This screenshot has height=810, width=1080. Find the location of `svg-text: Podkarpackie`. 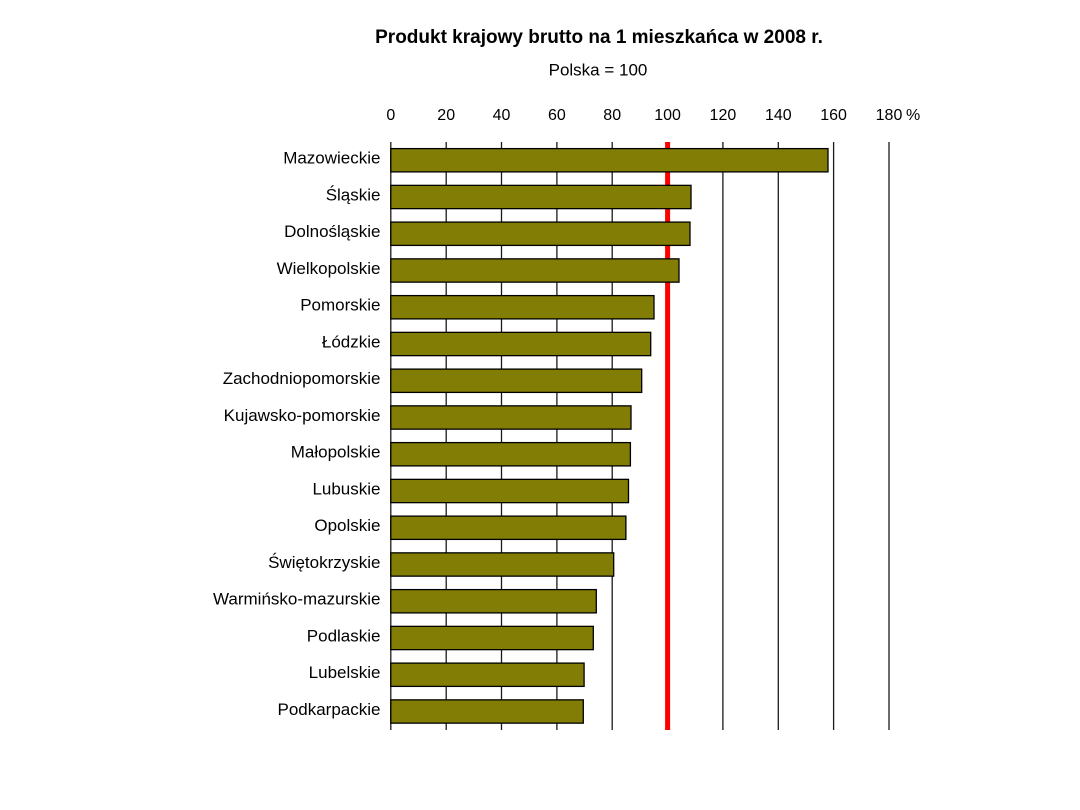

svg-text: Podkarpackie is located at coordinates (328, 709).